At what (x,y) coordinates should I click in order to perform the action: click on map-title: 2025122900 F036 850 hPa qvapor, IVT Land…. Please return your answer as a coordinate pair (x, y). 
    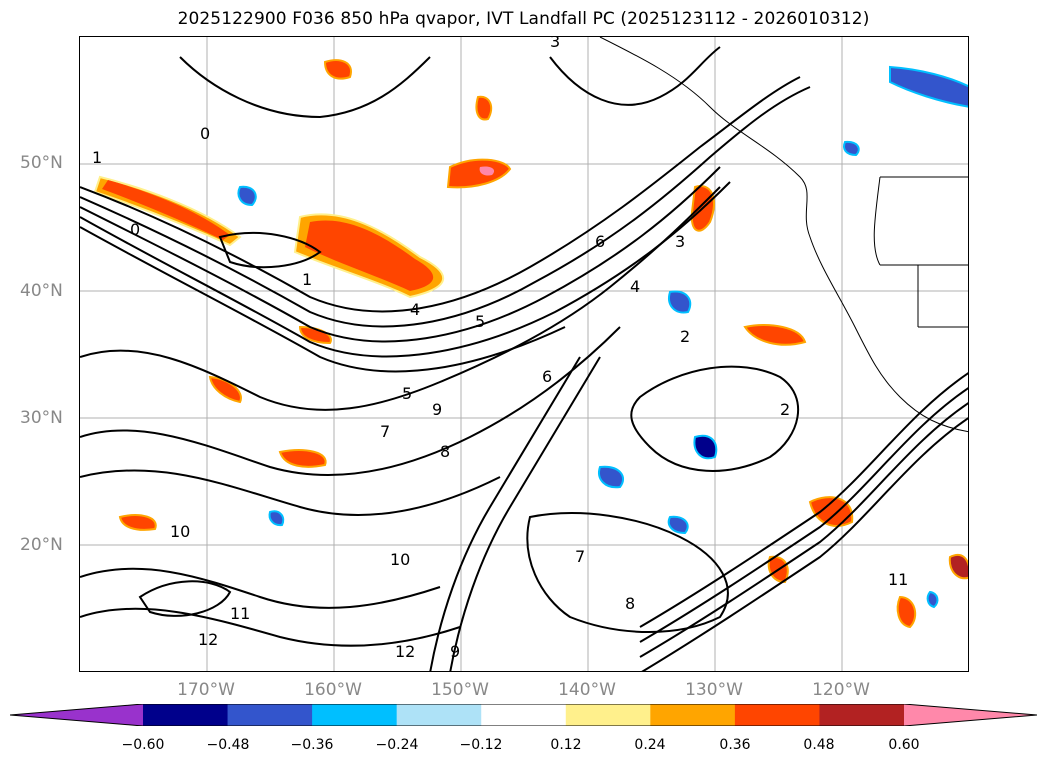
    Looking at the image, I should click on (523, 19).